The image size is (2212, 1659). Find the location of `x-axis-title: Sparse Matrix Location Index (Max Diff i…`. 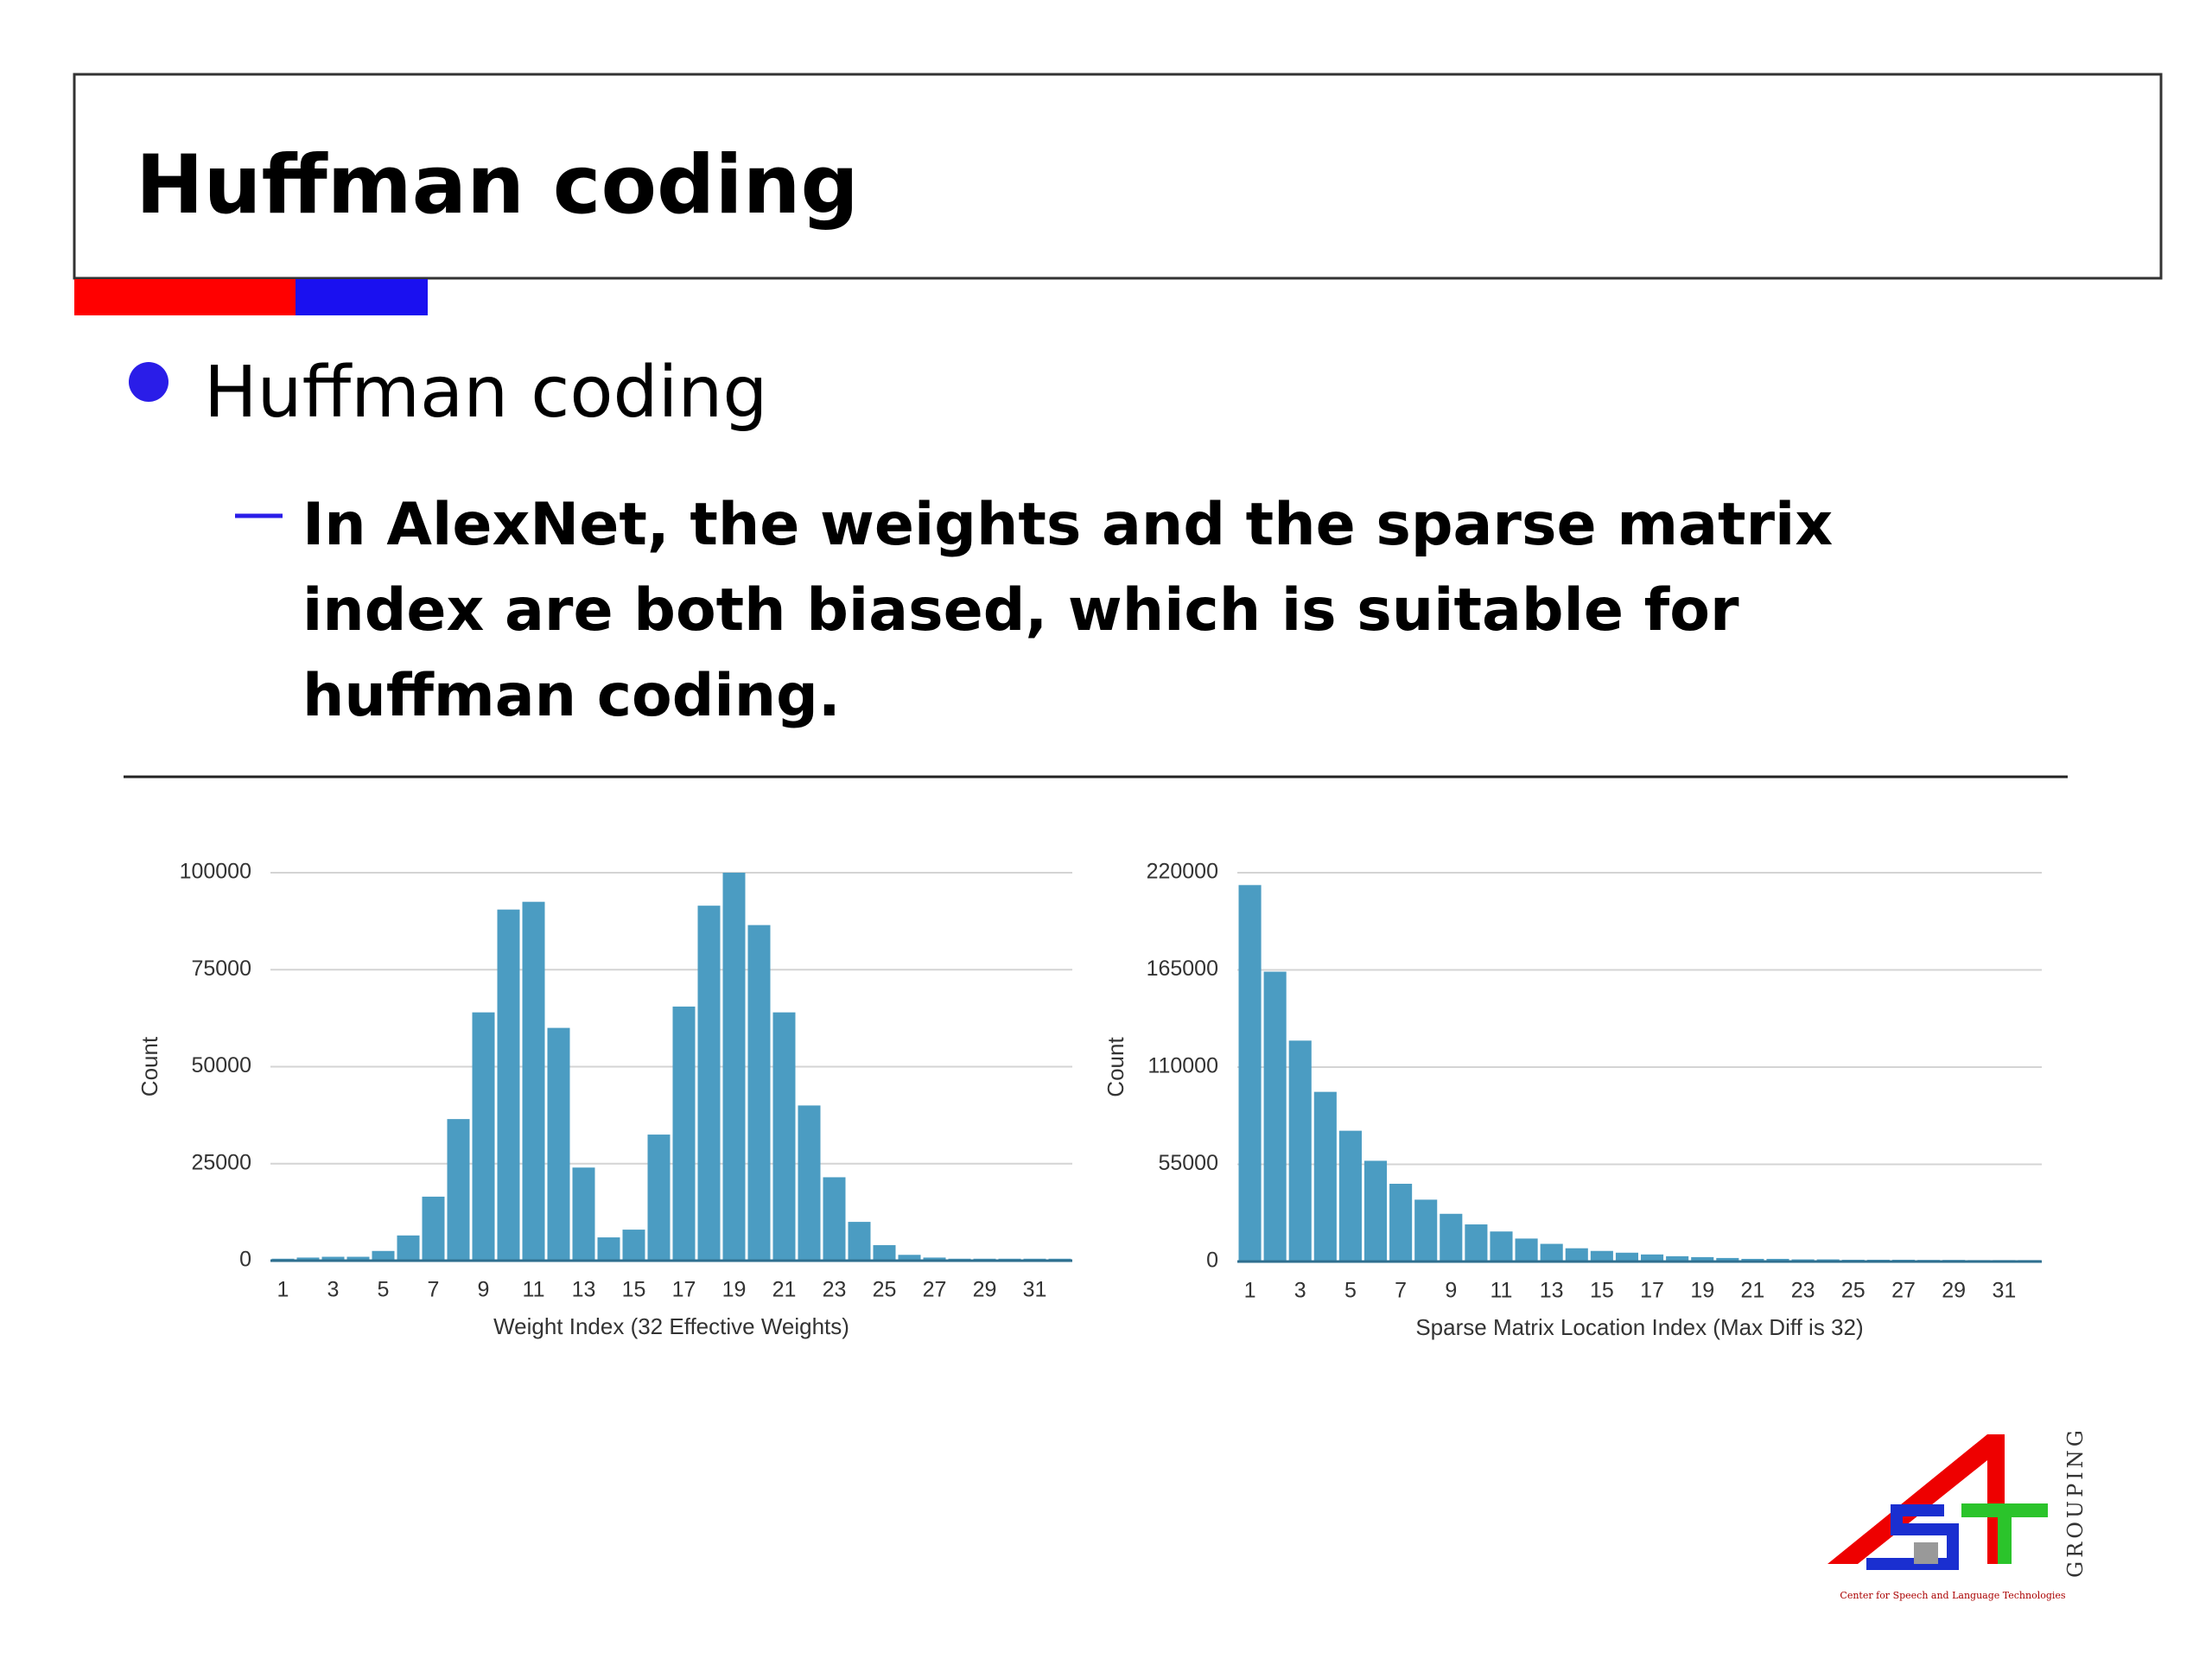

x-axis-title: Sparse Matrix Location Index (Max Diff i… is located at coordinates (1639, 1327).